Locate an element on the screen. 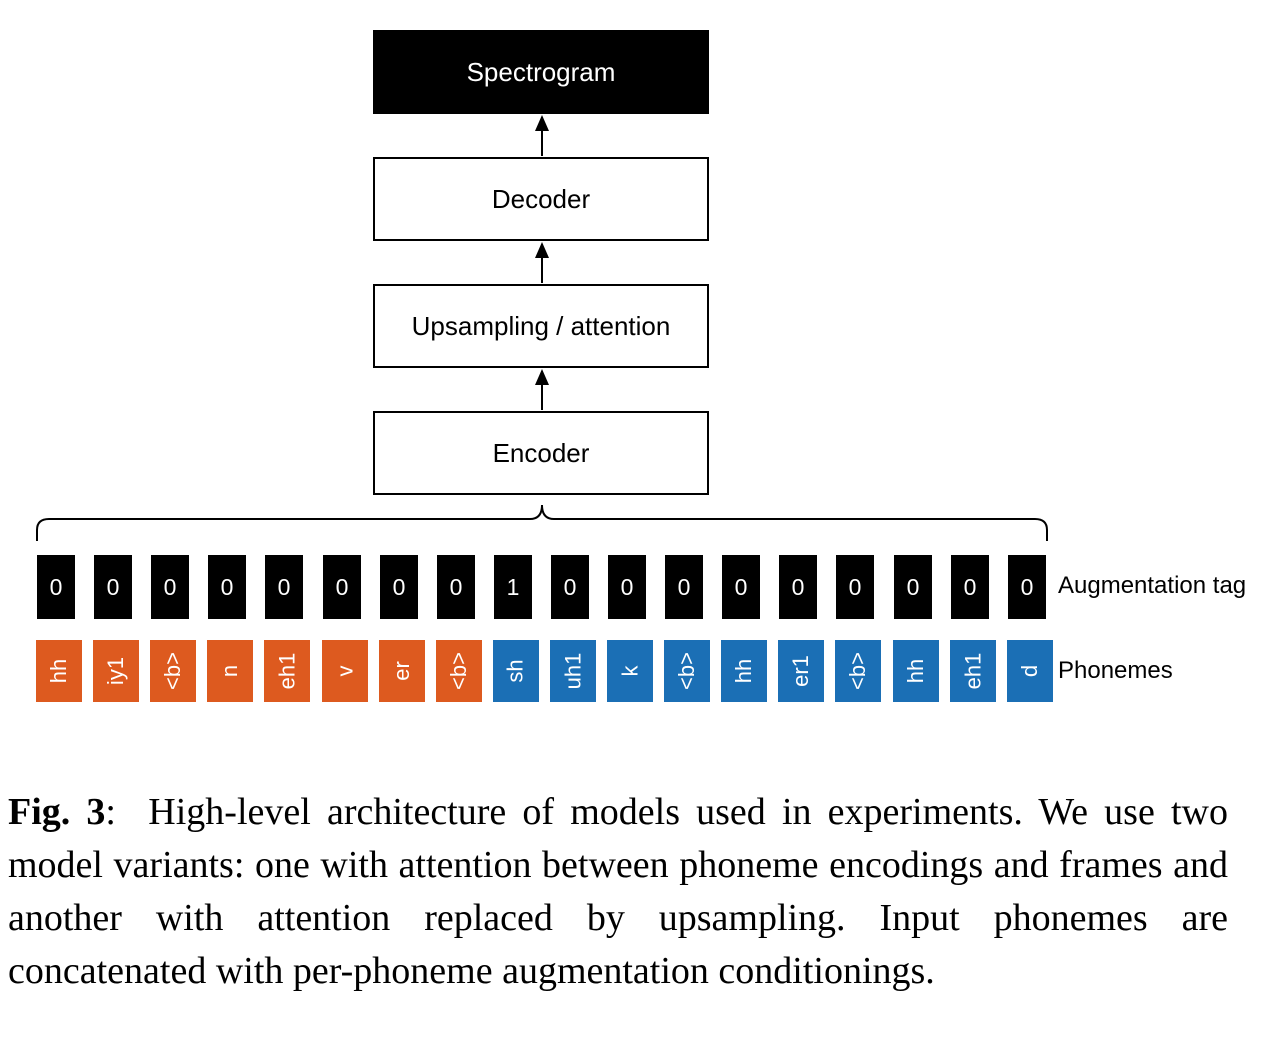 Image resolution: width=1274 pixels, height=1051 pixels. phoneme-cell: k is located at coordinates (630, 671).